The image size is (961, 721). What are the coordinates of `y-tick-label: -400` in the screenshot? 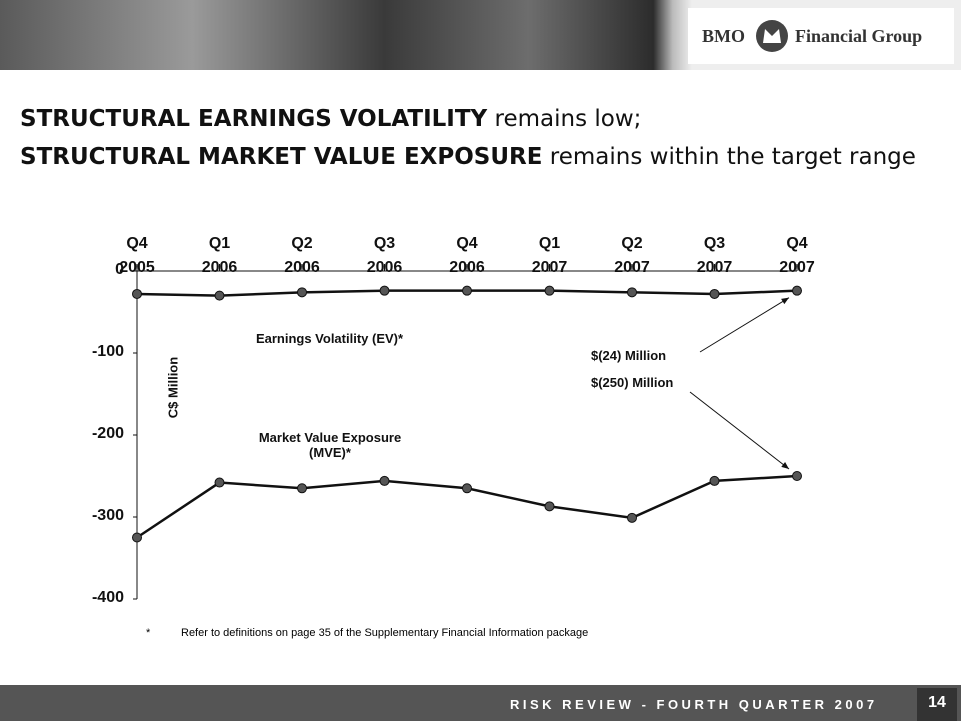 It's located at (107, 597).